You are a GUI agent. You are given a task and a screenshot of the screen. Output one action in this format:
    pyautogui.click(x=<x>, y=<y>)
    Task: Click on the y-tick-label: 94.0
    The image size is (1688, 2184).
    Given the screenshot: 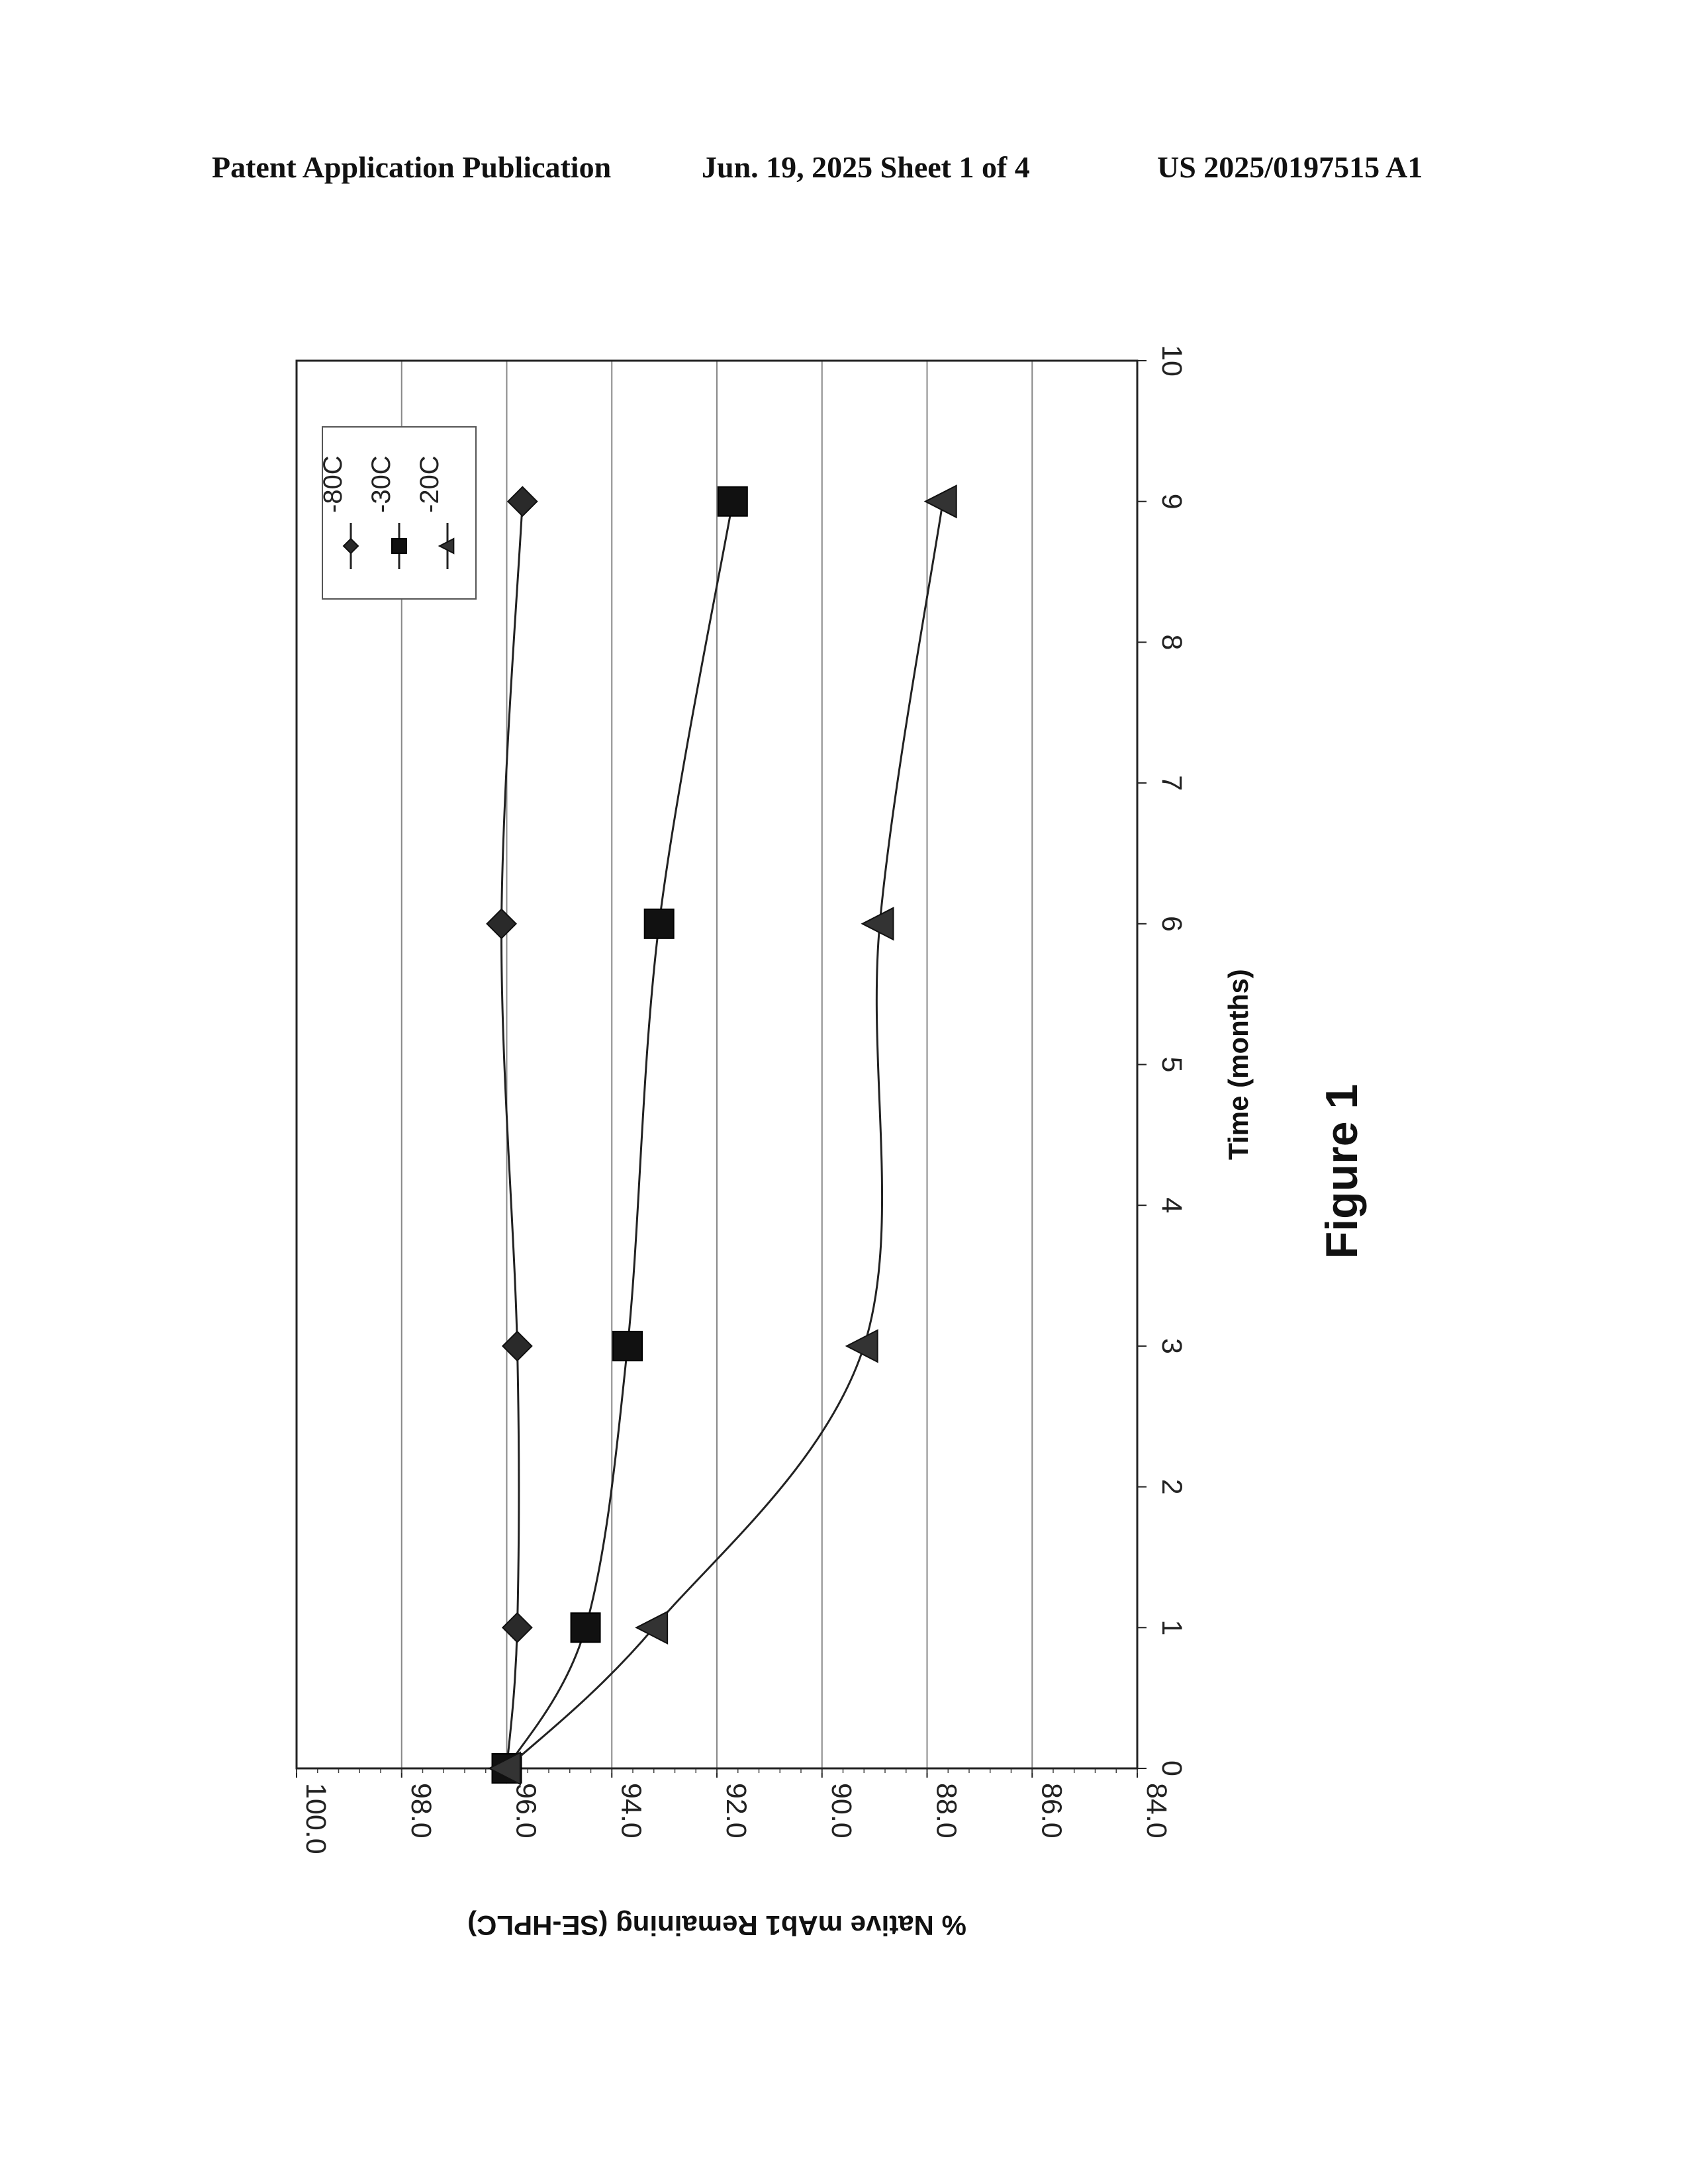 What is the action you would take?
    pyautogui.click(x=631, y=1811)
    